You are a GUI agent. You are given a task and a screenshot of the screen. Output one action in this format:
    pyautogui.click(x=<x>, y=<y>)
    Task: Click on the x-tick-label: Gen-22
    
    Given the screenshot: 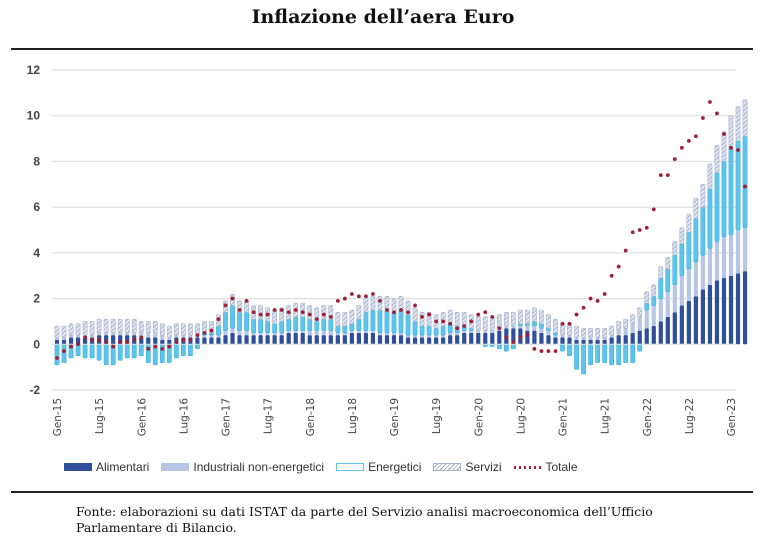 What is the action you would take?
    pyautogui.click(x=648, y=417)
    